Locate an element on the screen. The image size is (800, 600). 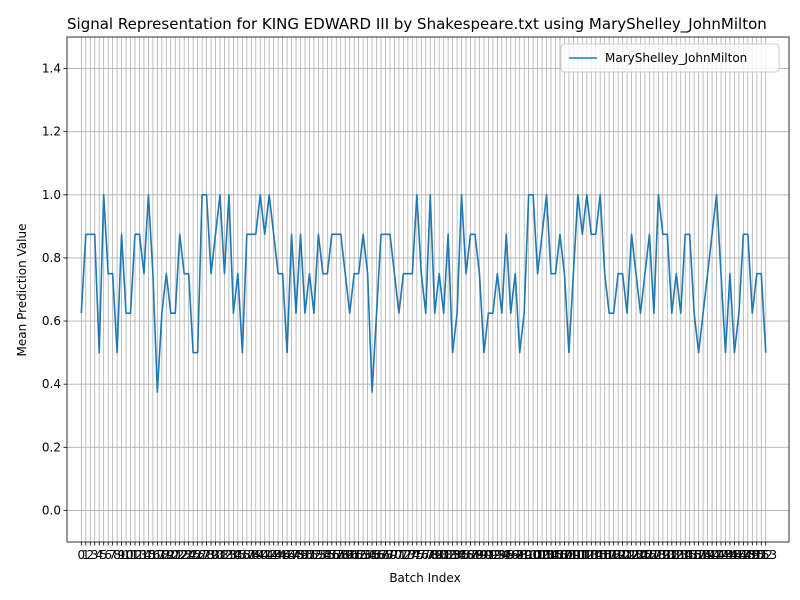
x-tick-label: 62 is located at coordinates (358, 555).